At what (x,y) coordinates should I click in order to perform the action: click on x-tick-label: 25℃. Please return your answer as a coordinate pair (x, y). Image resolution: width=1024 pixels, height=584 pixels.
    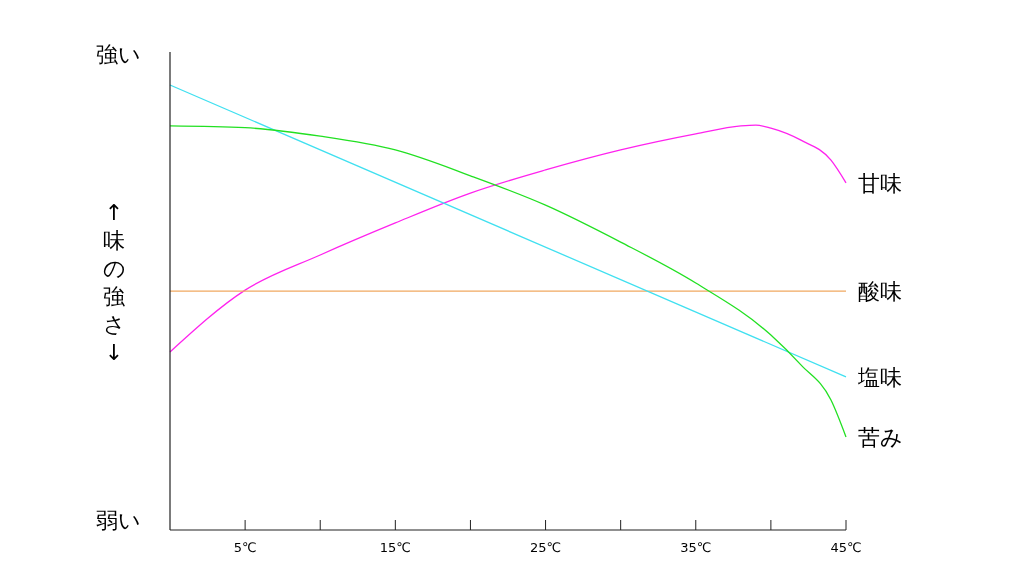
    Looking at the image, I should click on (545, 547).